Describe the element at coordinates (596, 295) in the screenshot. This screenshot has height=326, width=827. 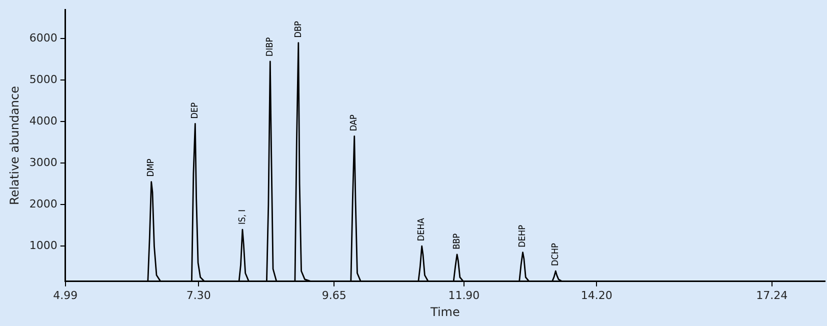
I see `x-tick-label: 14.20` at that location.